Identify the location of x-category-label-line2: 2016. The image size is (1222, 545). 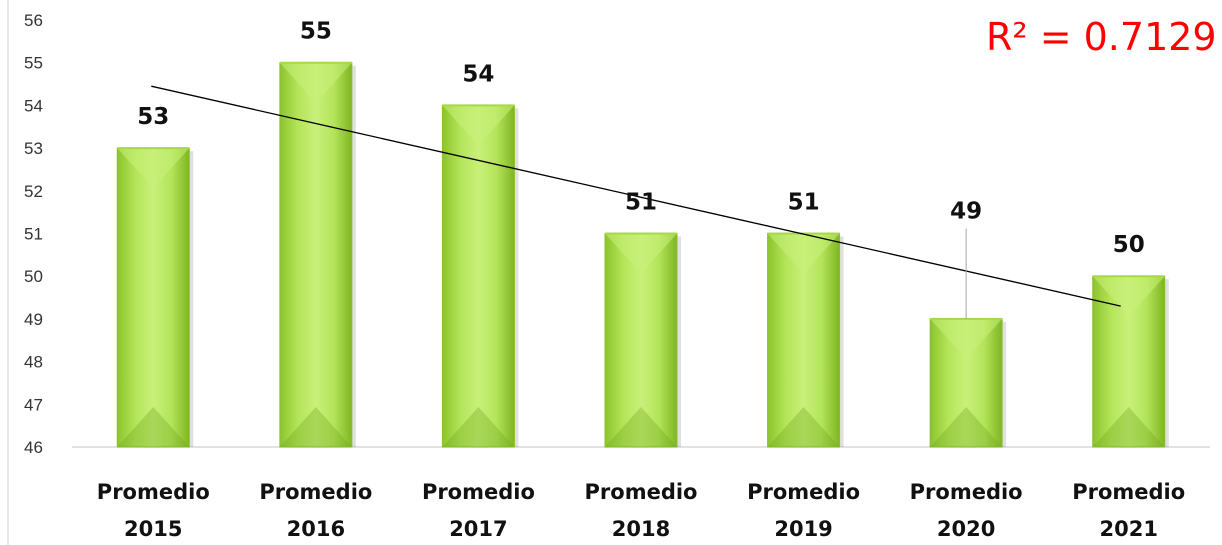
(316, 529).